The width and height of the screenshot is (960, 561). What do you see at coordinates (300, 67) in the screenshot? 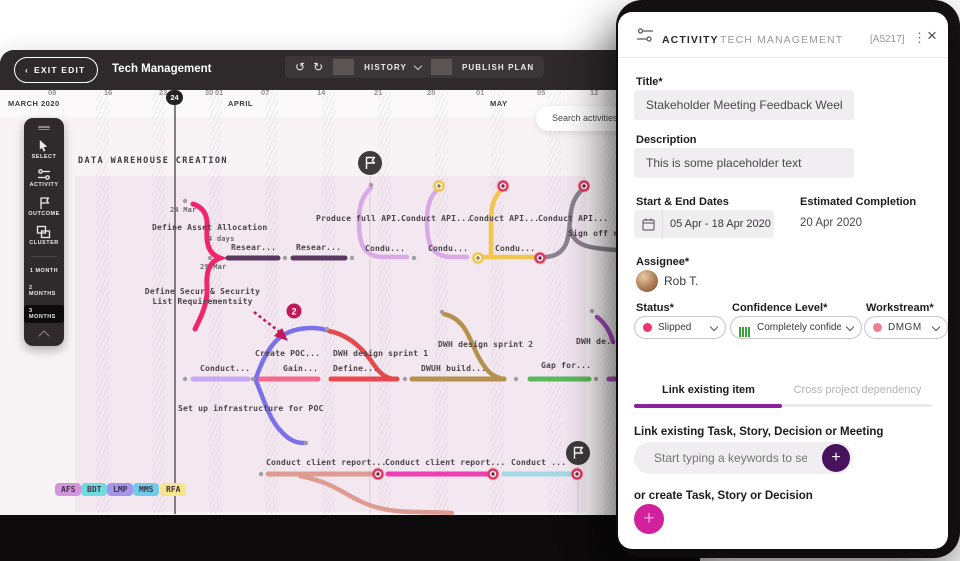
I see `undo-icon: ↺` at bounding box center [300, 67].